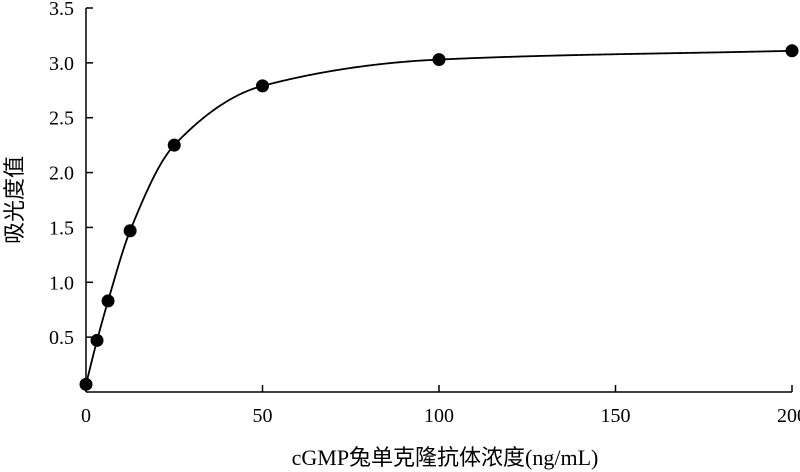  Describe the element at coordinates (616, 416) in the screenshot. I see `x-tick-label: 150` at that location.